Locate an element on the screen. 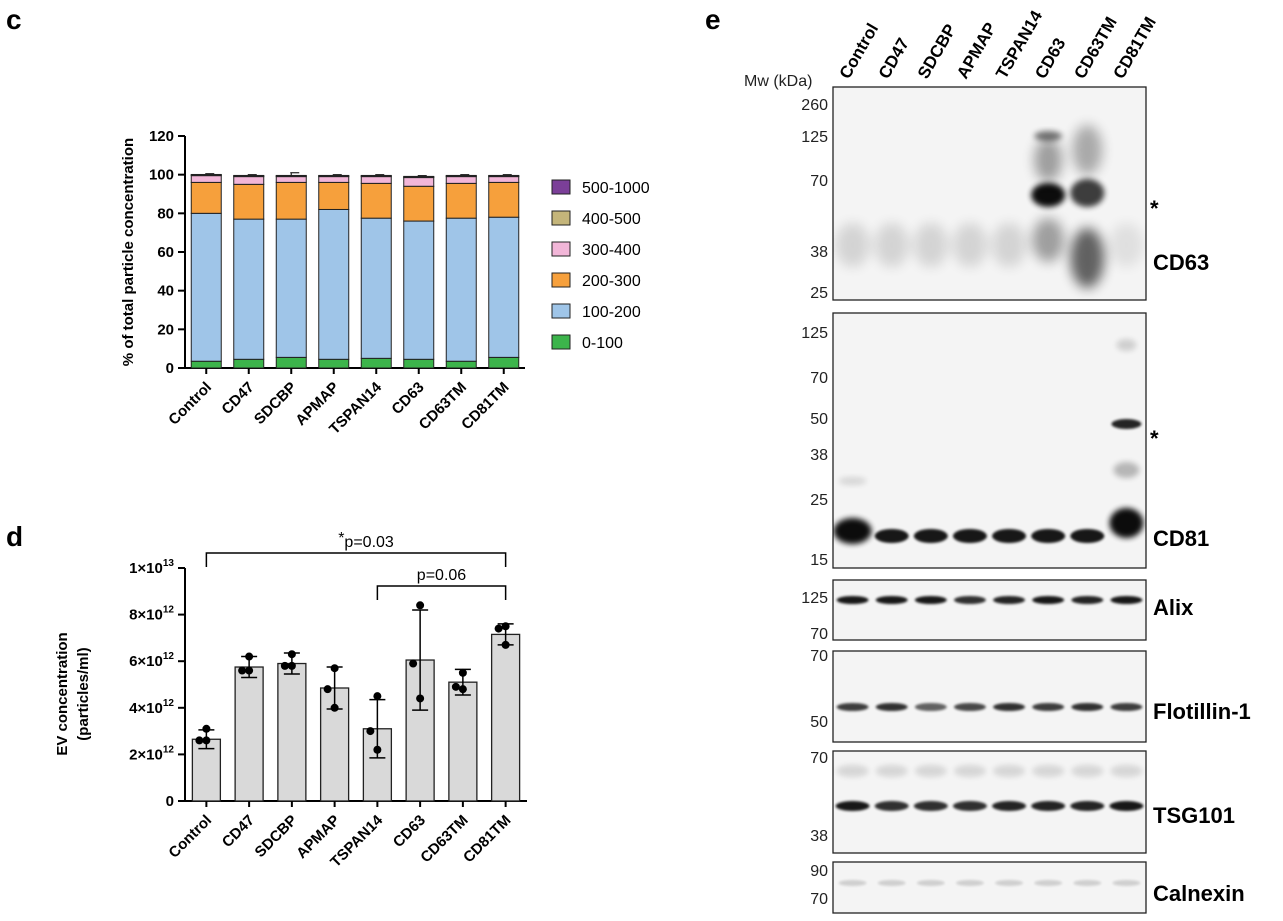  panel-letter-c: c is located at coordinates (14, 19).